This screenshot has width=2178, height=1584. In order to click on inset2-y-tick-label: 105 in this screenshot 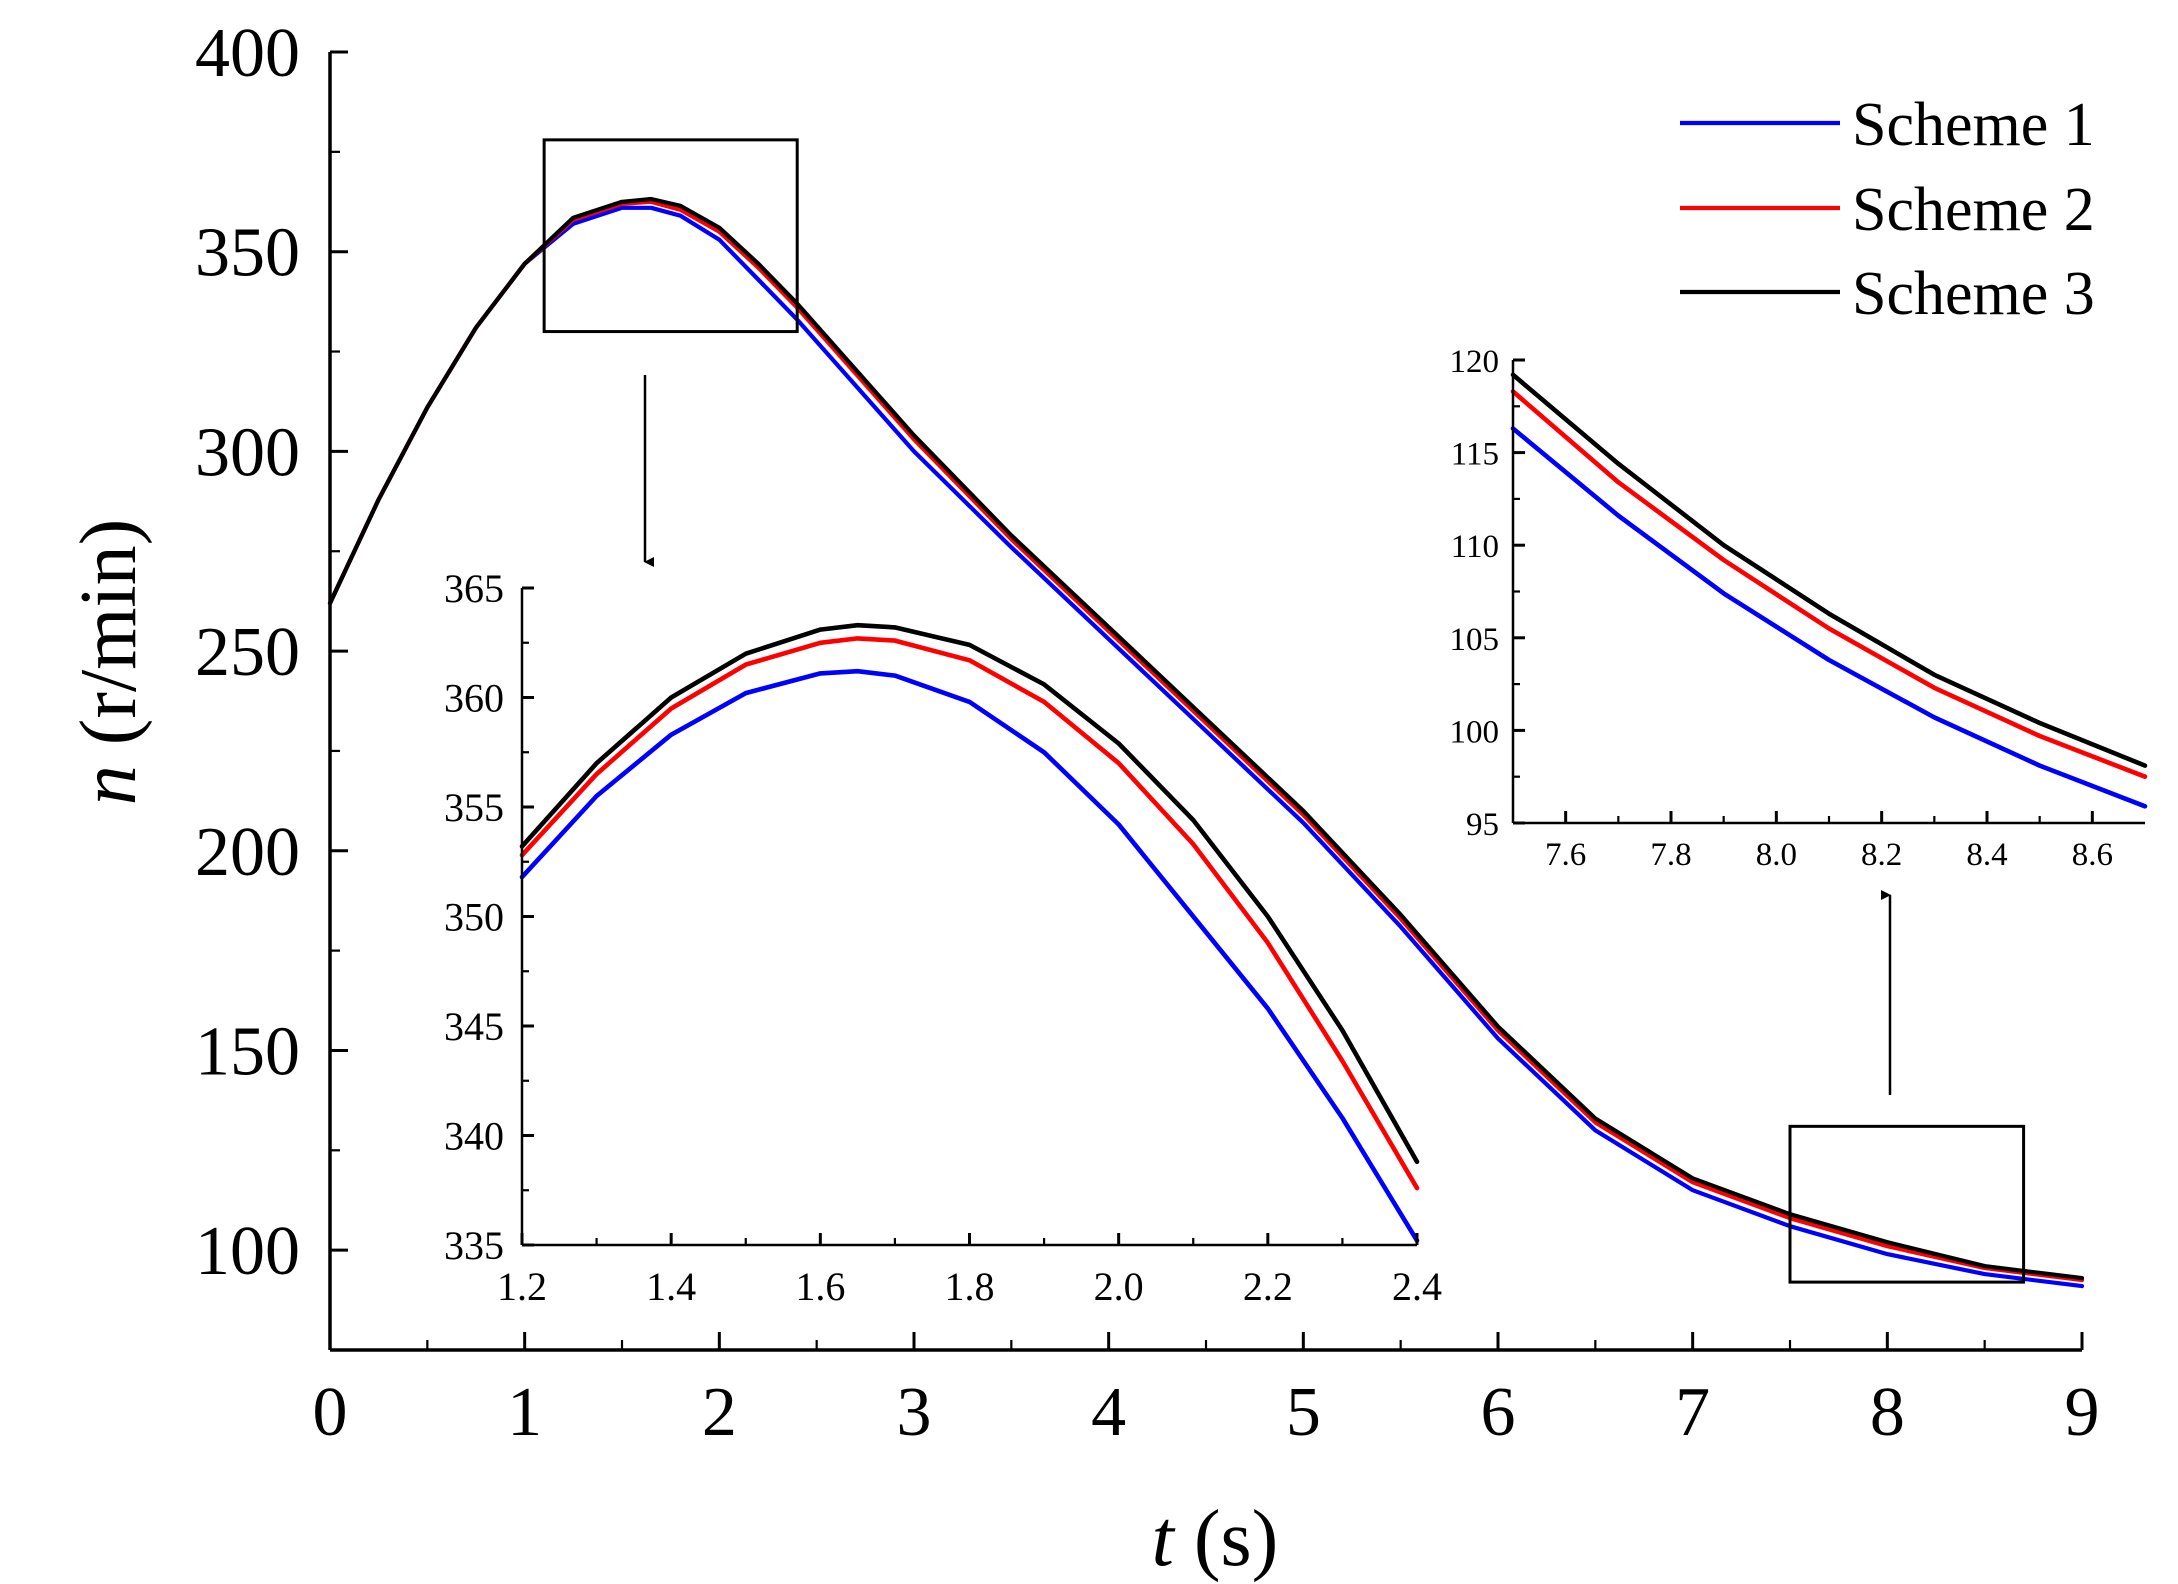, I will do `click(1475, 640)`.